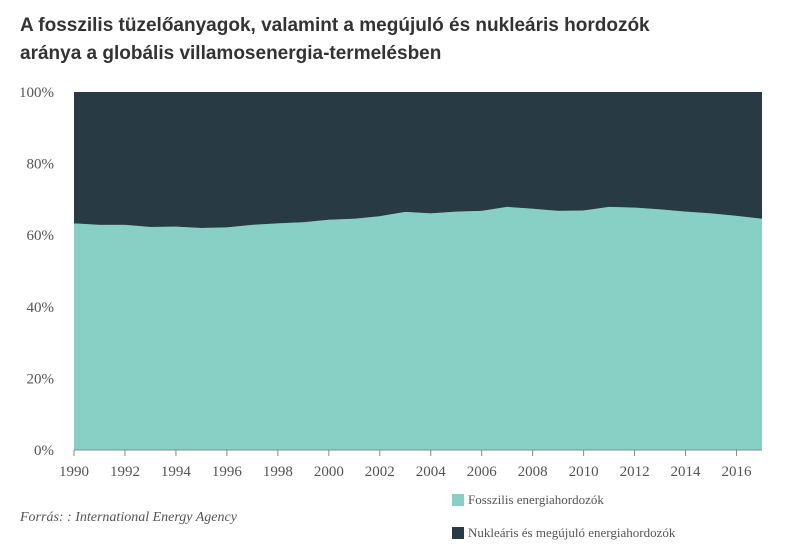 The width and height of the screenshot is (800, 557). Describe the element at coordinates (41, 165) in the screenshot. I see `y-tick-label: 80%` at that location.